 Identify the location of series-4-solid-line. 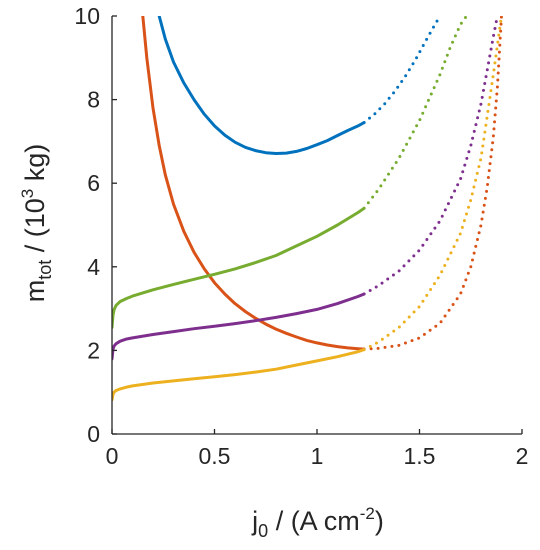
(239, 326).